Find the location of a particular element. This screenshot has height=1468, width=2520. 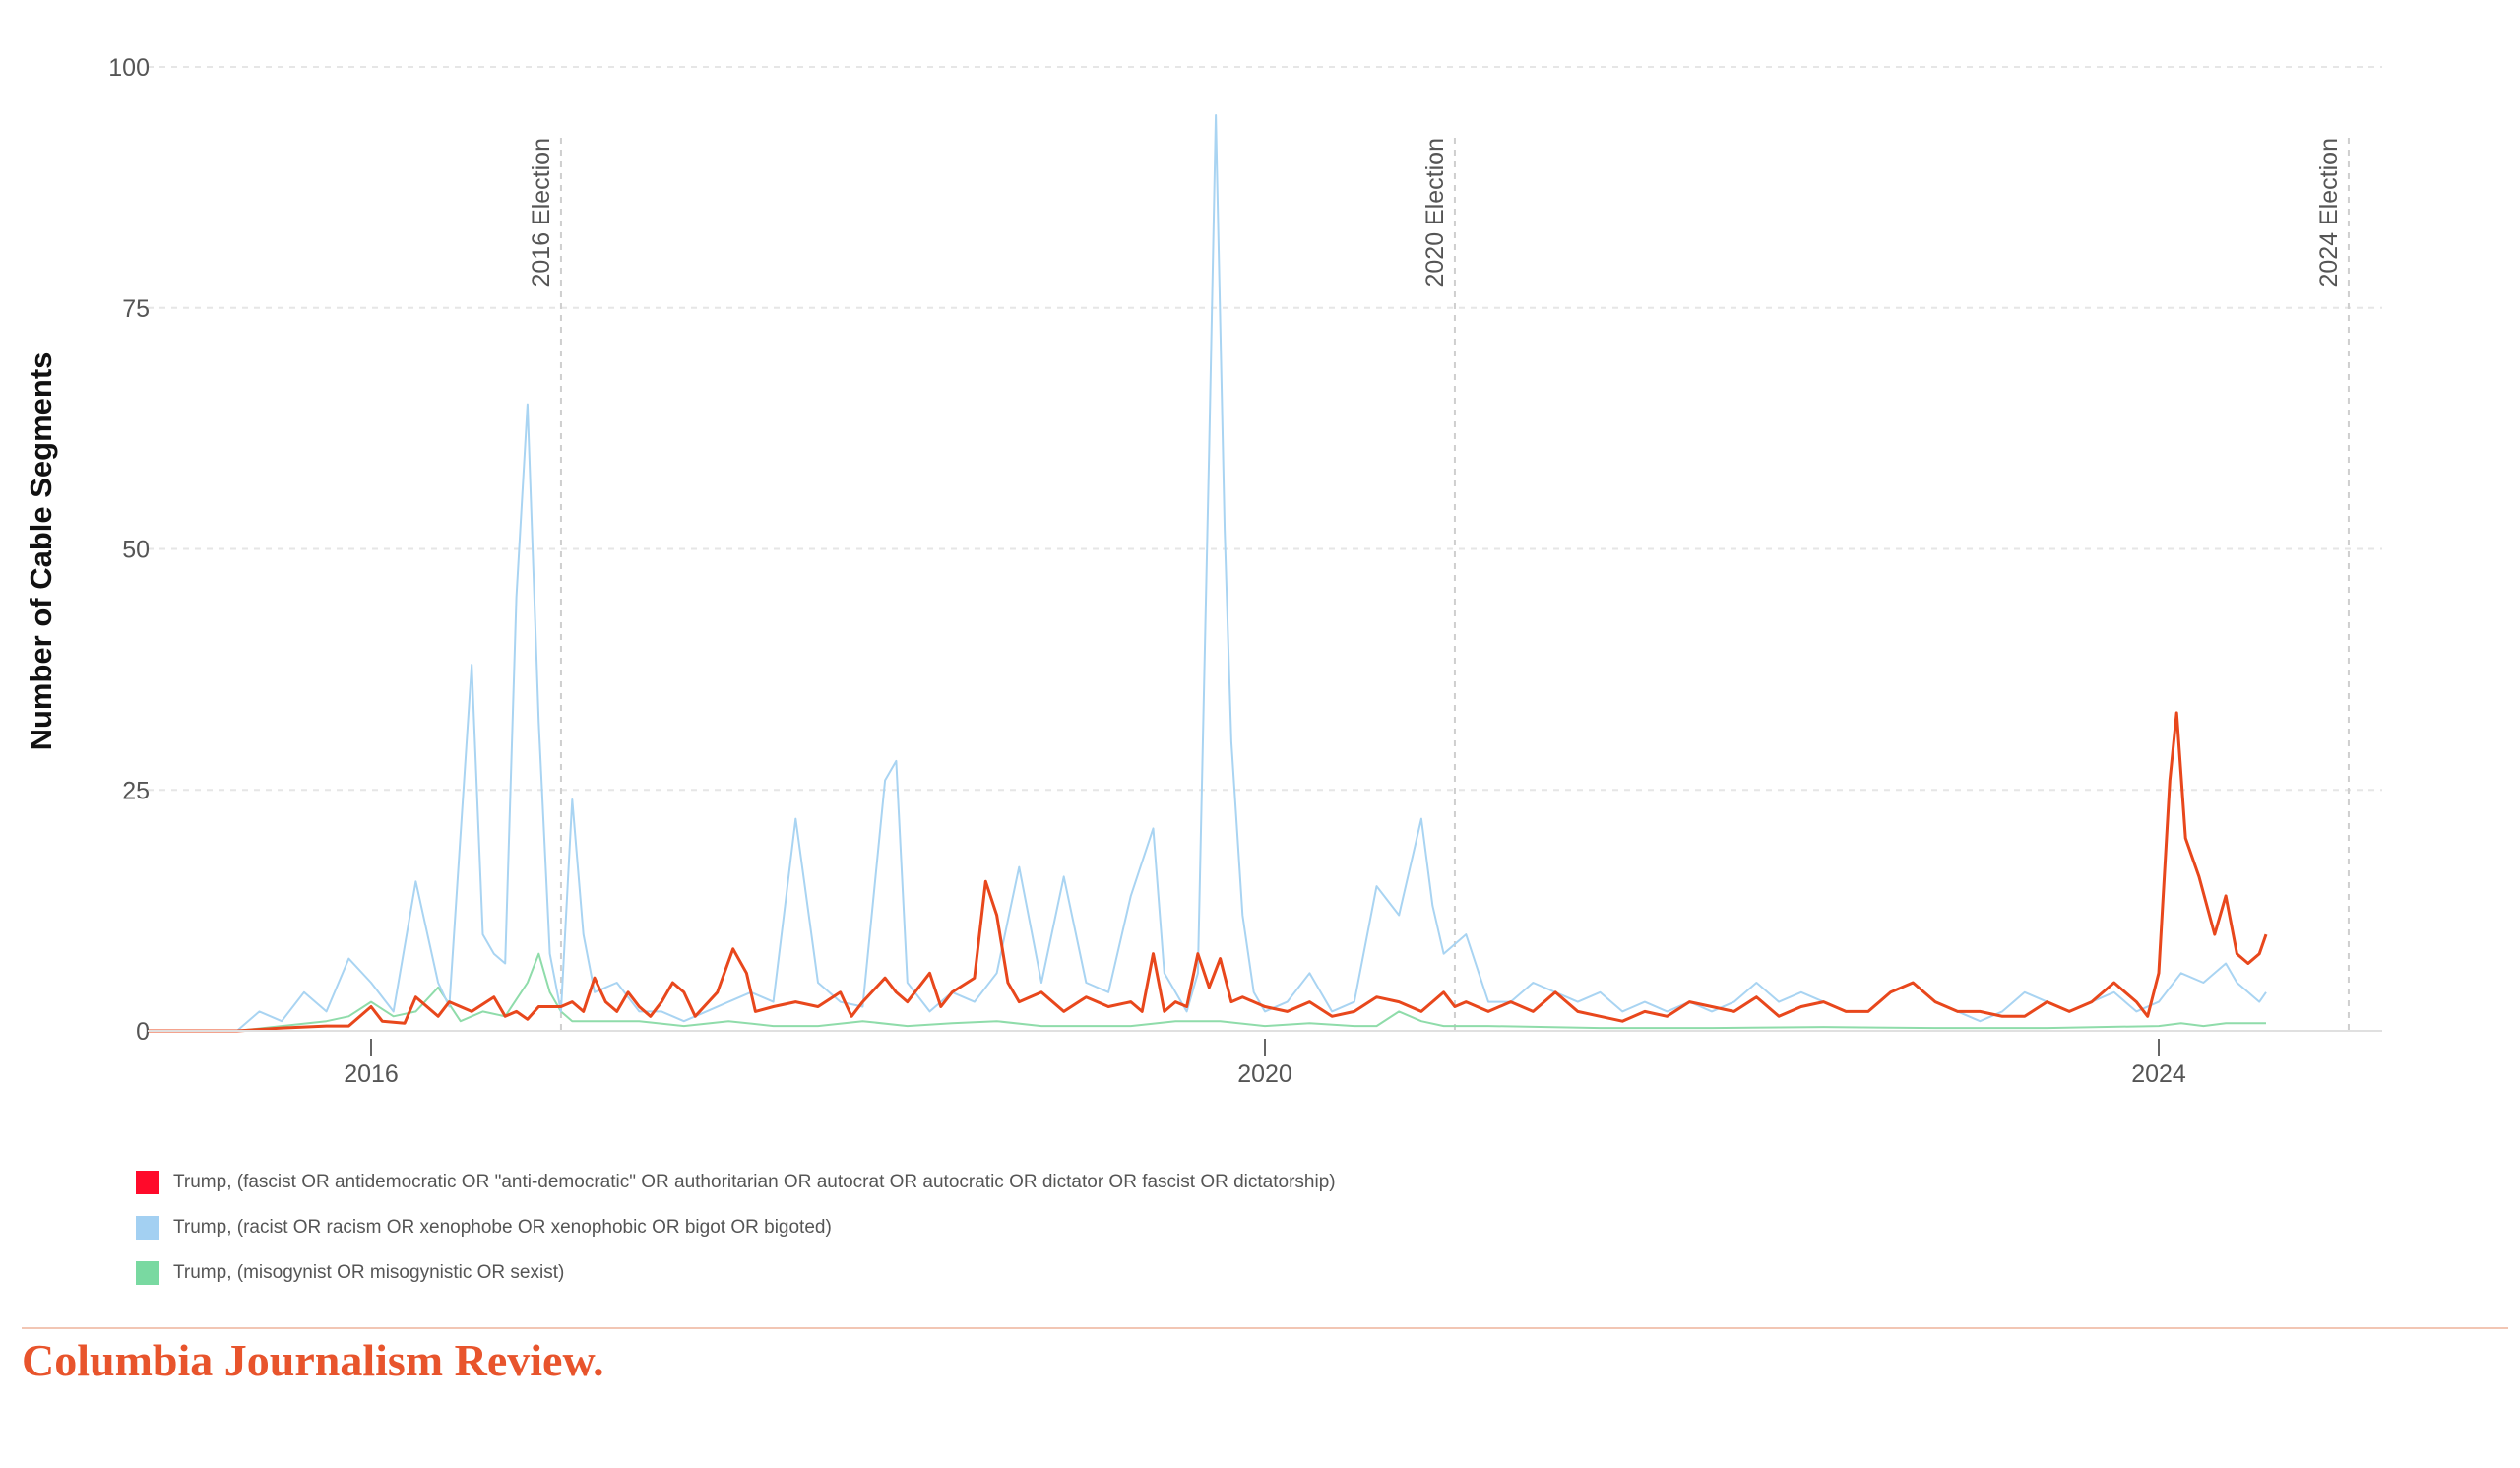

election-label: 2024 Election is located at coordinates (2329, 213).